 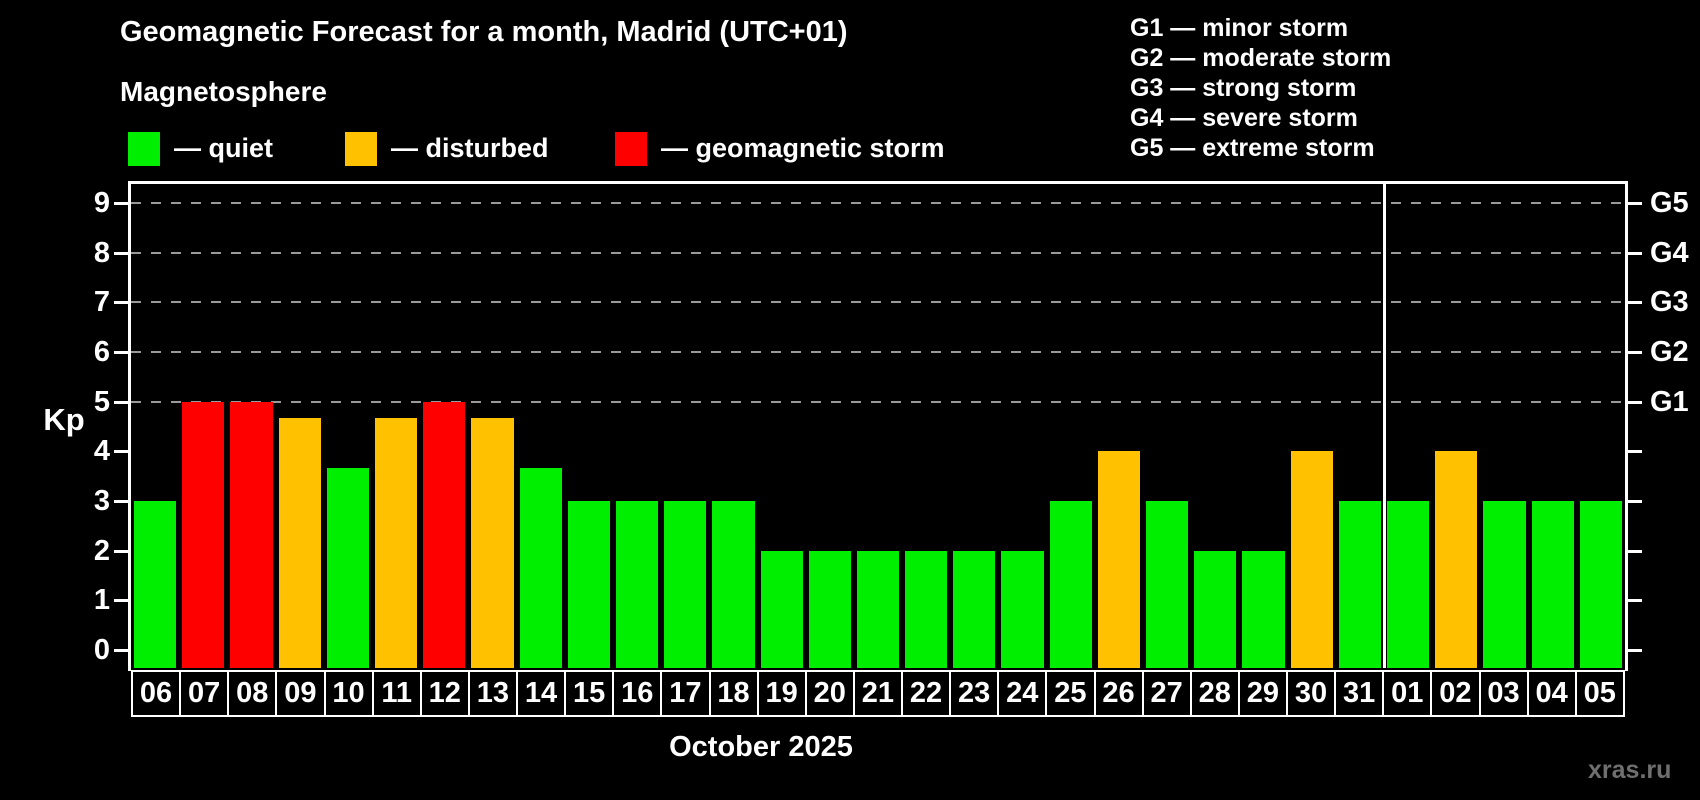 What do you see at coordinates (1359, 693) in the screenshot?
I see `day-cell-31: 31` at bounding box center [1359, 693].